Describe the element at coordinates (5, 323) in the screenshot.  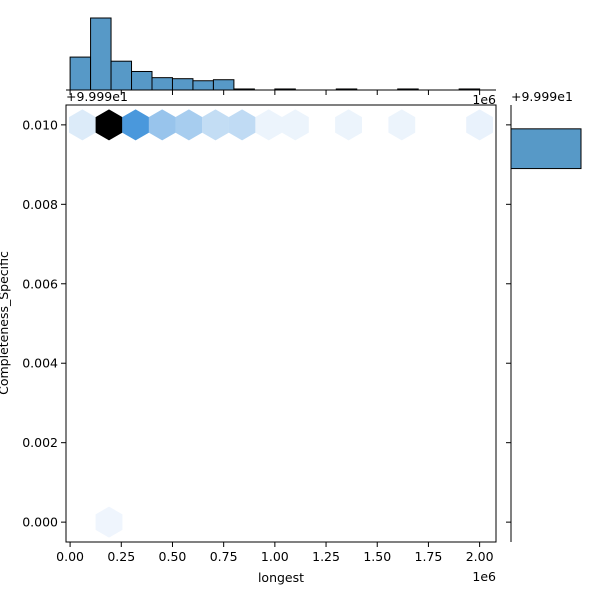
I see `y-axis-title: Completeness_Specific` at that location.